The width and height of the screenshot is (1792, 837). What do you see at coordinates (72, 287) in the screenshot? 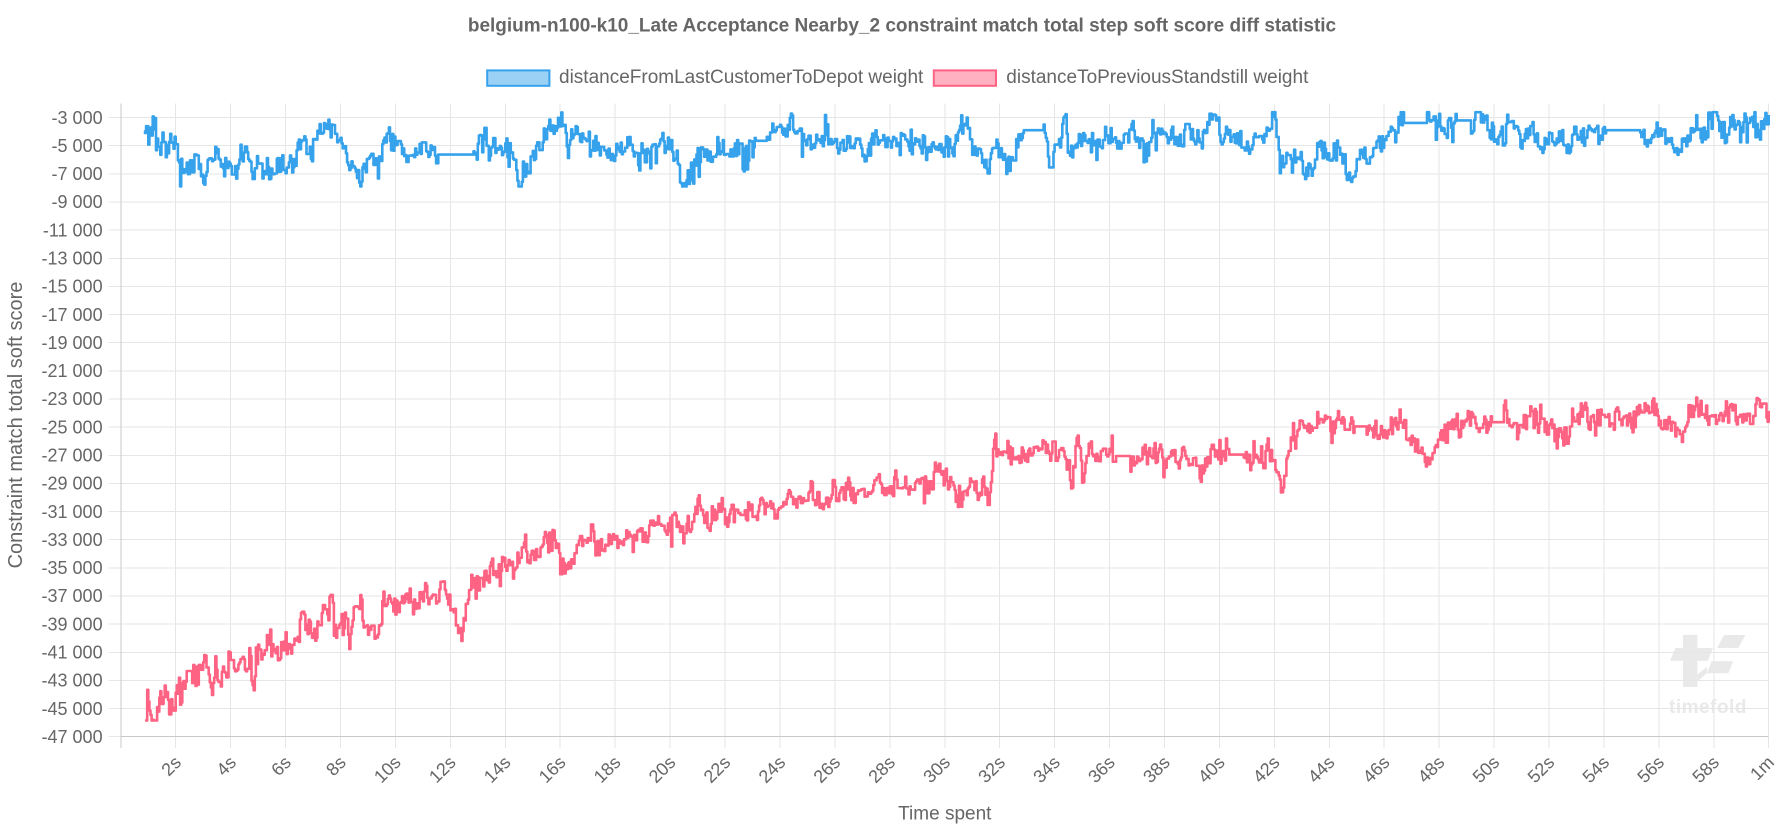
I see `svg-text: -15 000` at bounding box center [72, 287].